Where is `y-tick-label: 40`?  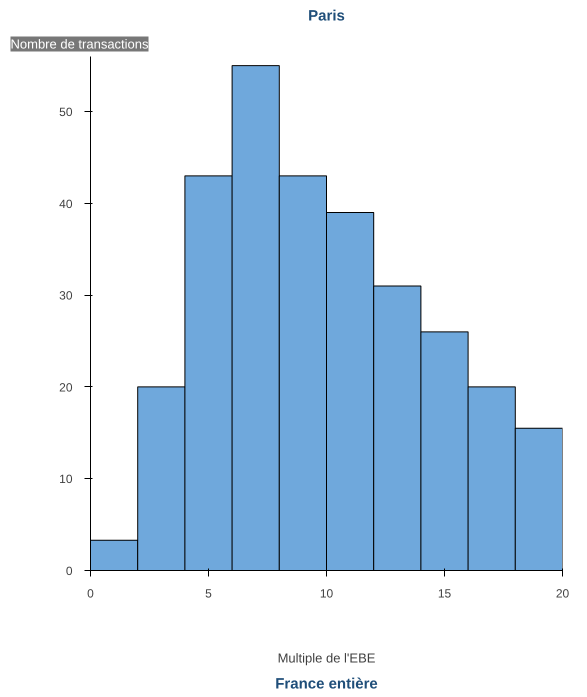
y-tick-label: 40 is located at coordinates (66, 203).